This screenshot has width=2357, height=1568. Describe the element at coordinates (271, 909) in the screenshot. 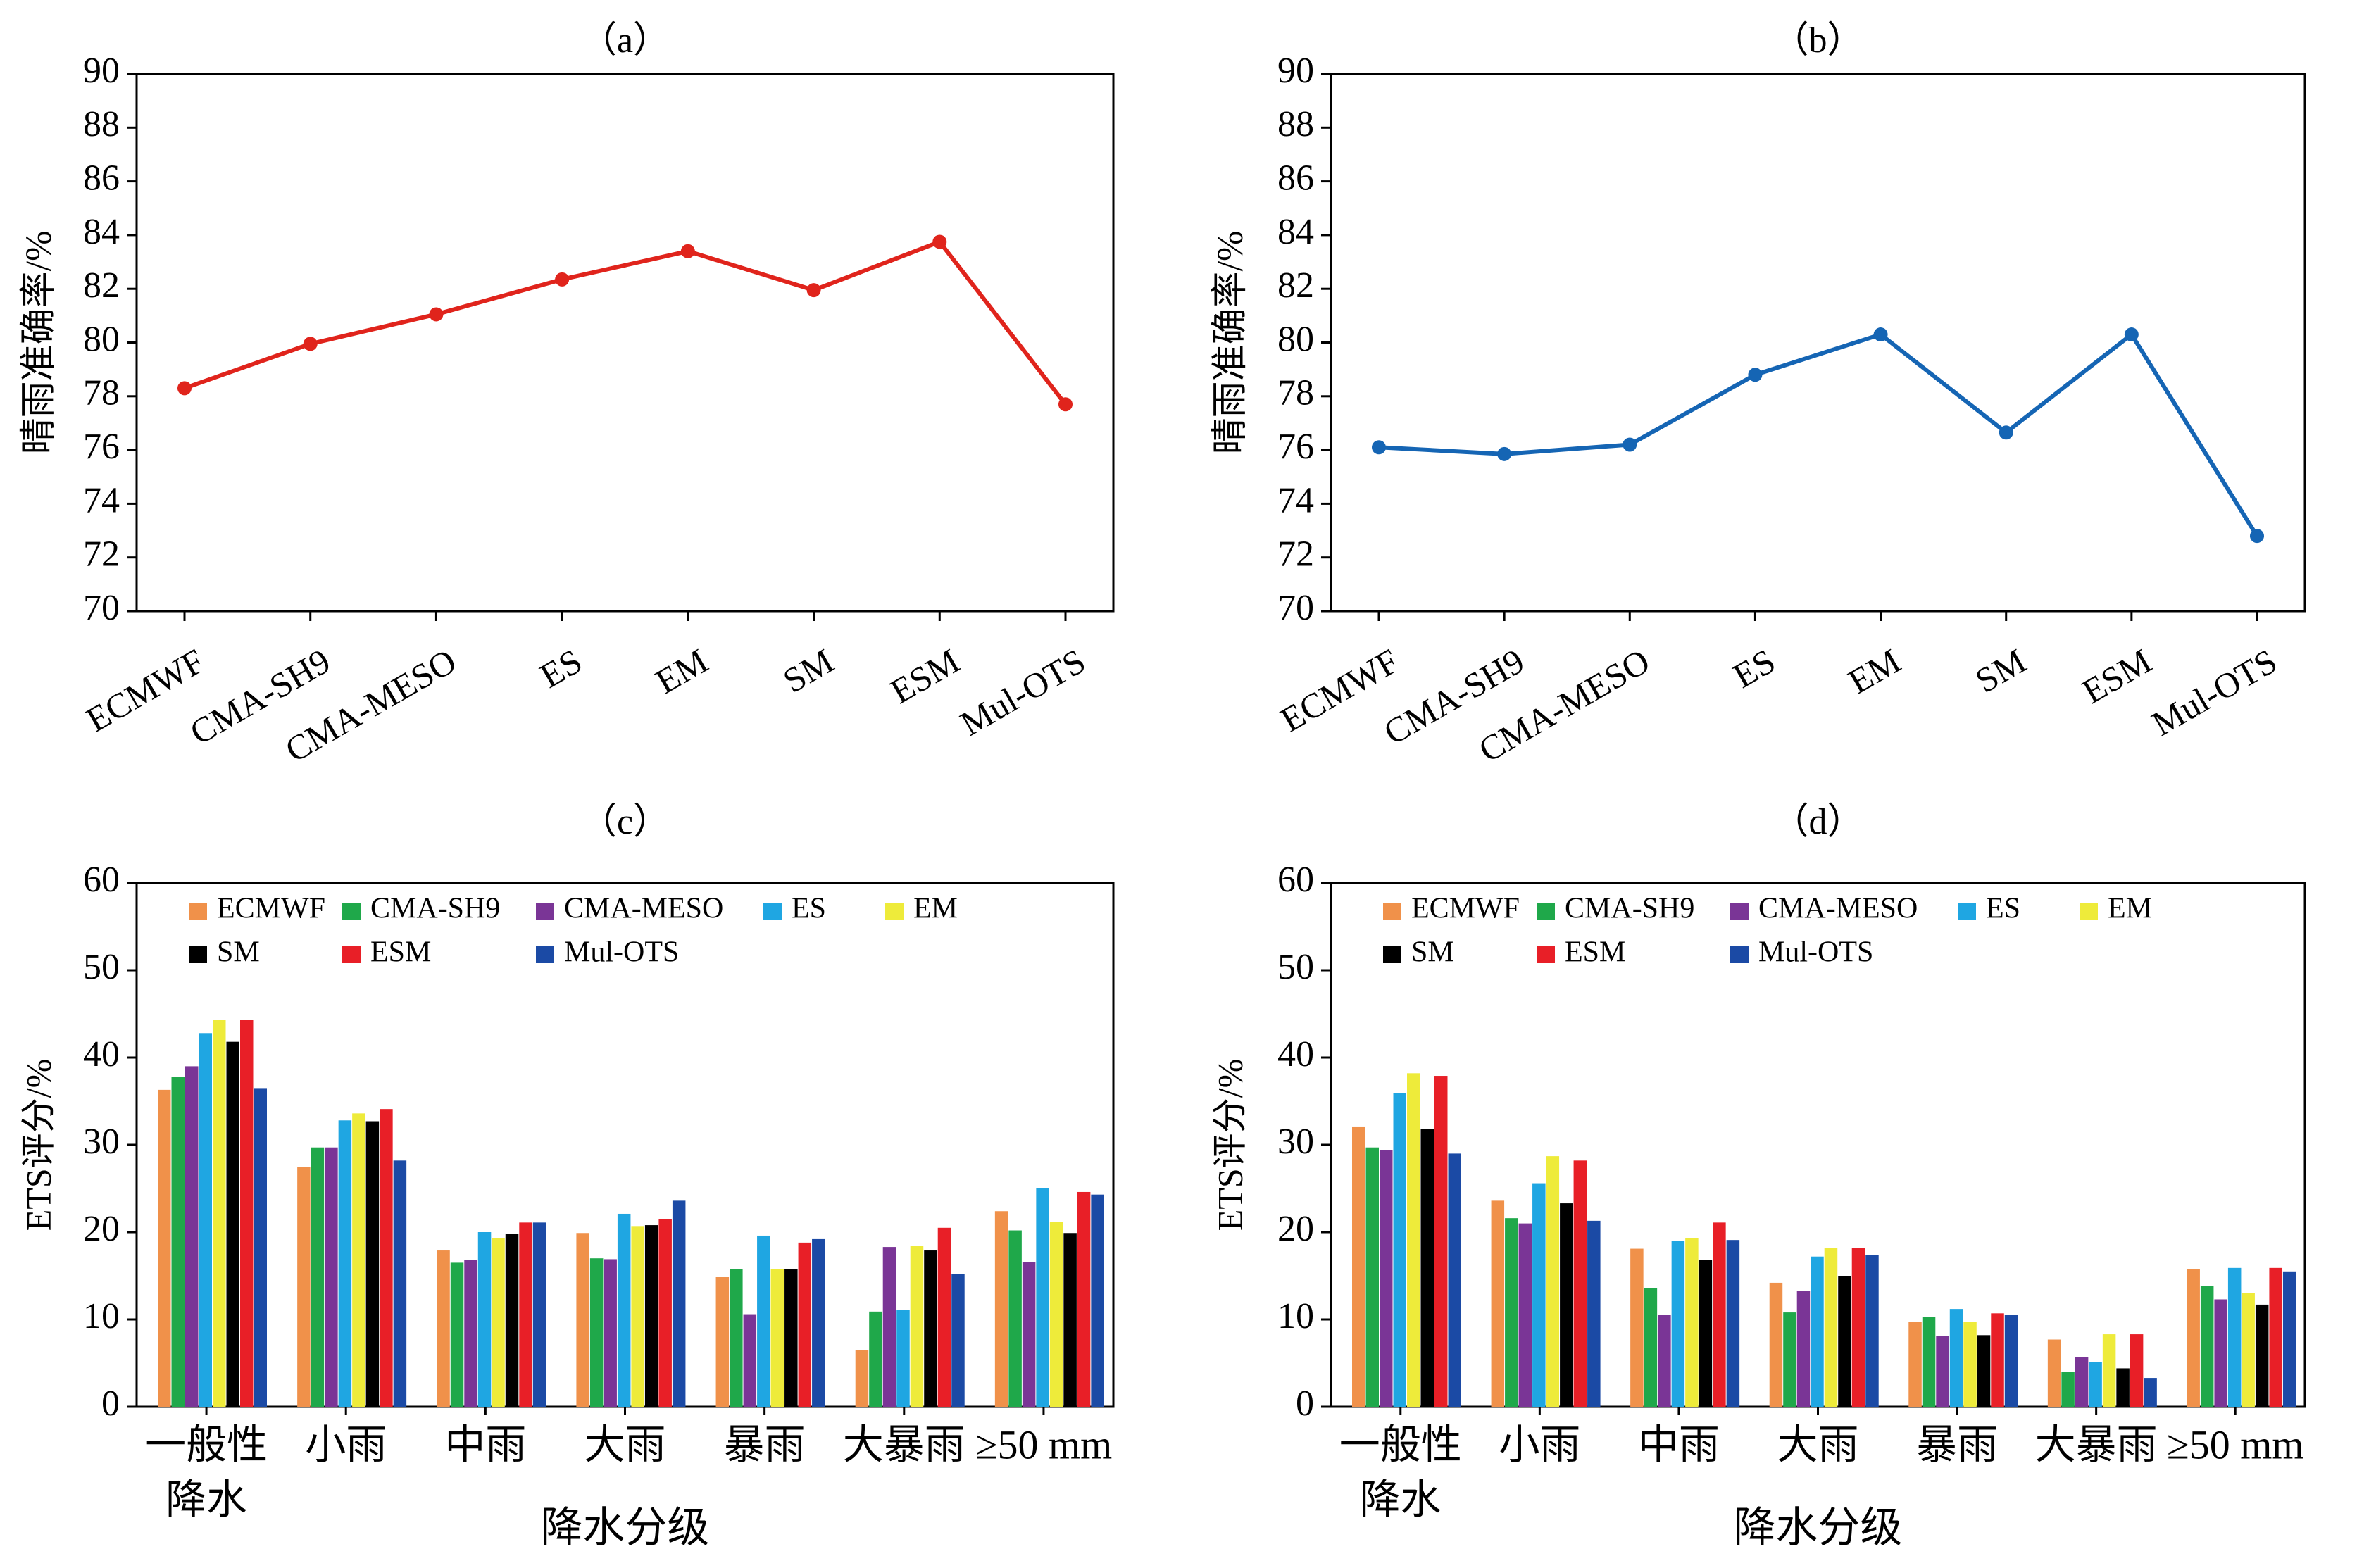

I see `legend-label: ECMWF` at that location.